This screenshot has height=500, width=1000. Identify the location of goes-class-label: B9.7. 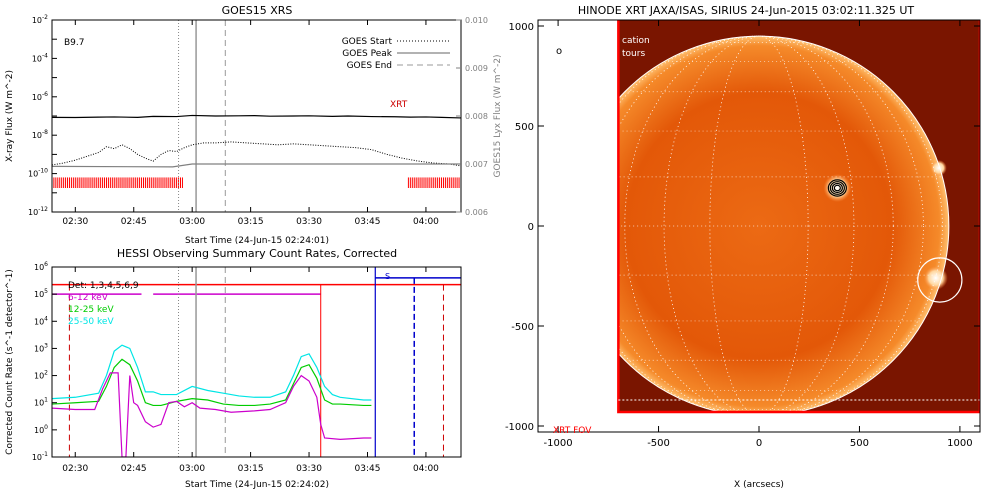
(74, 43).